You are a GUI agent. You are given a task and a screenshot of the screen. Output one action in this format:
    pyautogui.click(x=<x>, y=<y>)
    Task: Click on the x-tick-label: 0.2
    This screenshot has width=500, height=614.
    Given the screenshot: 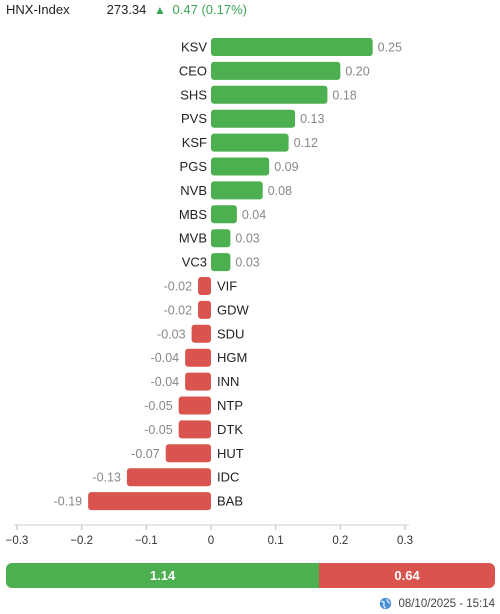 What is the action you would take?
    pyautogui.click(x=340, y=541)
    